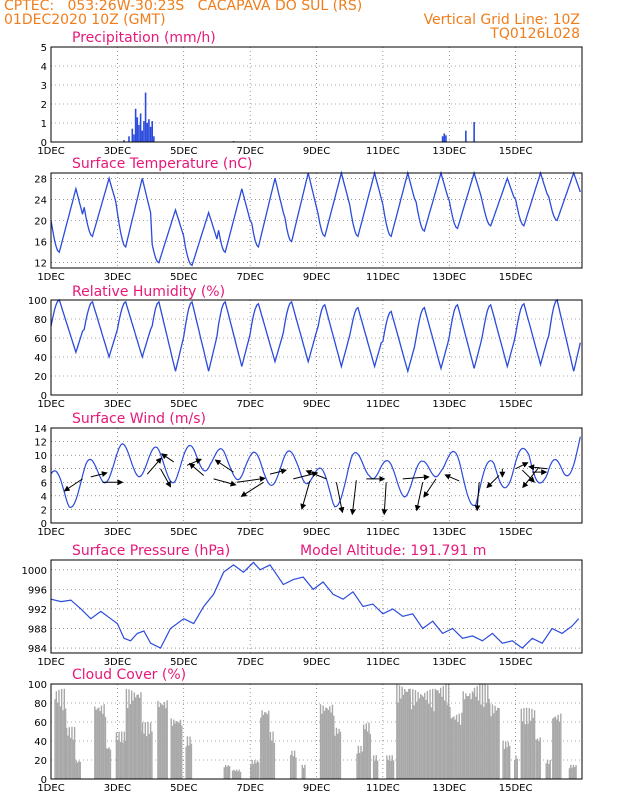 The height and width of the screenshot is (800, 618). What do you see at coordinates (383, 404) in the screenshot?
I see `rh-xtick-label: 11DEC` at bounding box center [383, 404].